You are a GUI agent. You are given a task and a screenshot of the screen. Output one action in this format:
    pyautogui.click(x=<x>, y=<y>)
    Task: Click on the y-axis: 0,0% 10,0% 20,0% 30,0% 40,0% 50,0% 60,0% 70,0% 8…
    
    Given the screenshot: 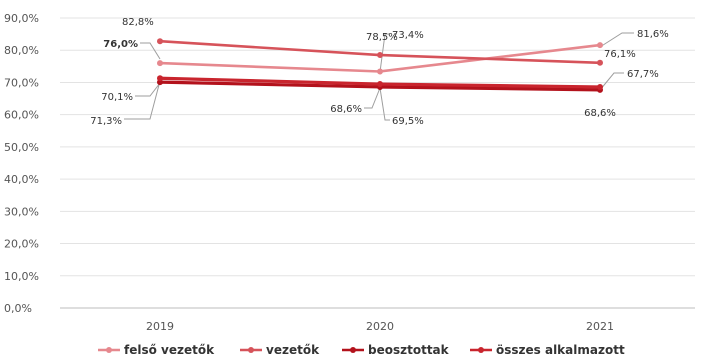 What is the action you would take?
    pyautogui.click(x=21, y=163)
    